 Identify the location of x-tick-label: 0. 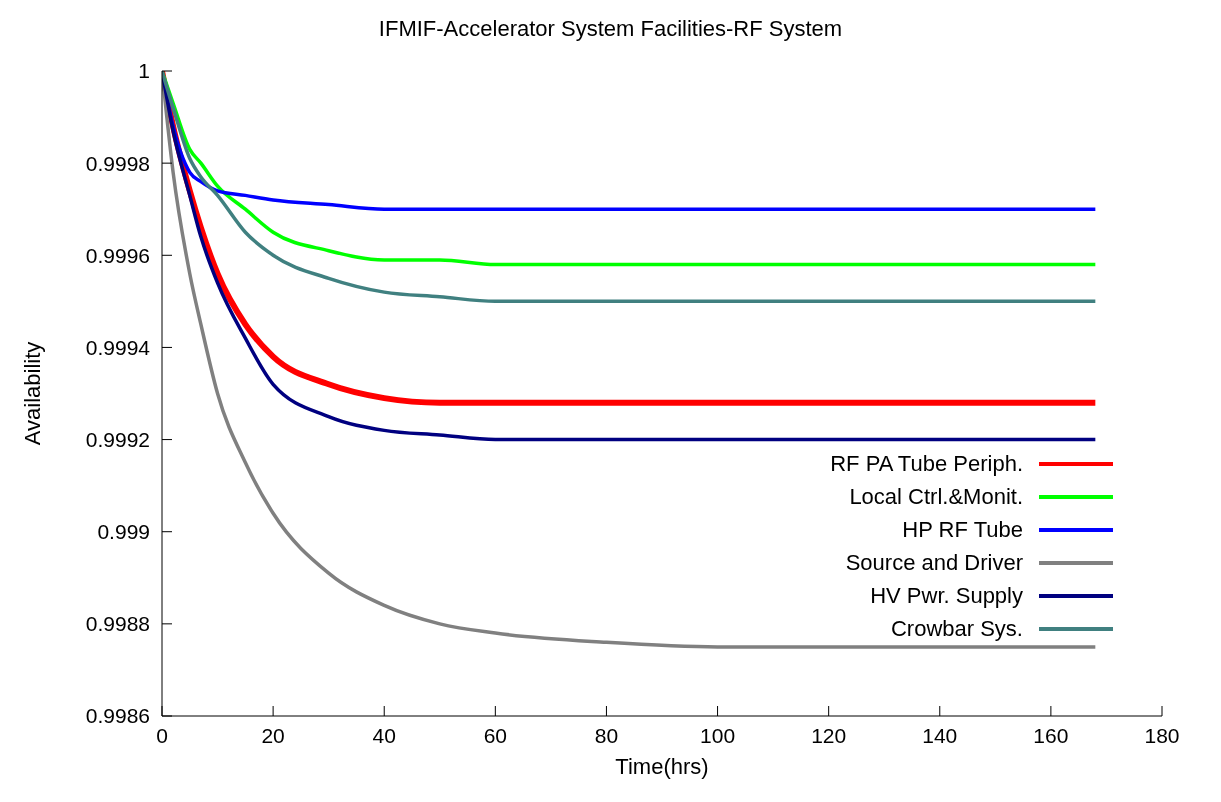
(162, 735).